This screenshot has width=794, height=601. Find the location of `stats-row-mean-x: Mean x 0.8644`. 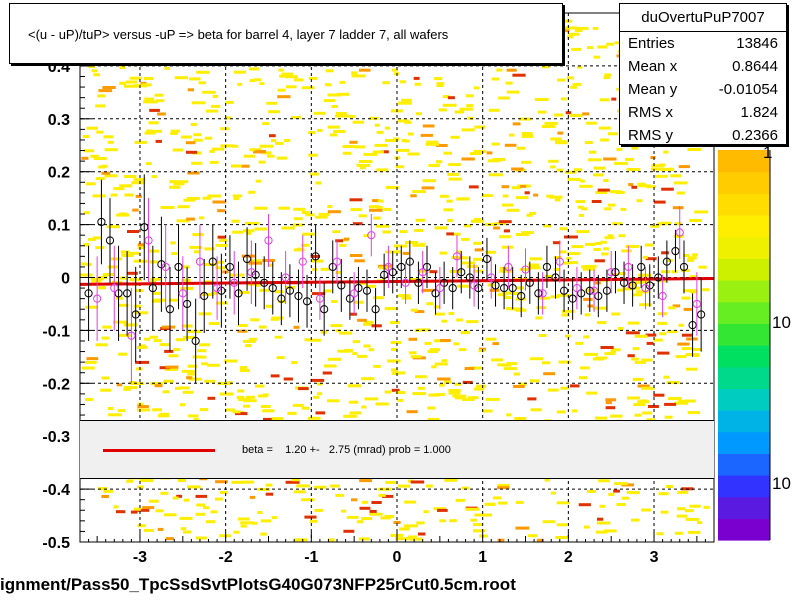

stats-row-mean-x: Mean x 0.8644 is located at coordinates (703, 69).